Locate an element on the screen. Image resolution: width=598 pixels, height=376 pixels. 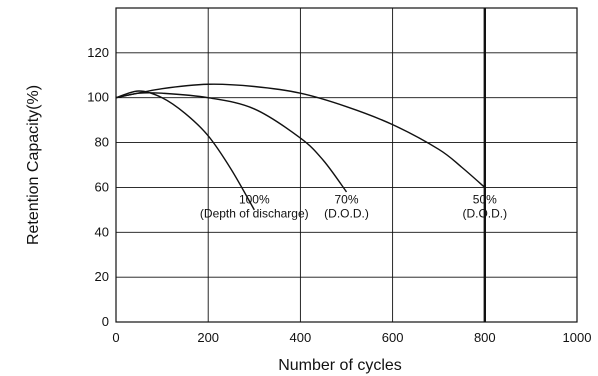
x-axis-title: Number of cycles is located at coordinates (340, 365).